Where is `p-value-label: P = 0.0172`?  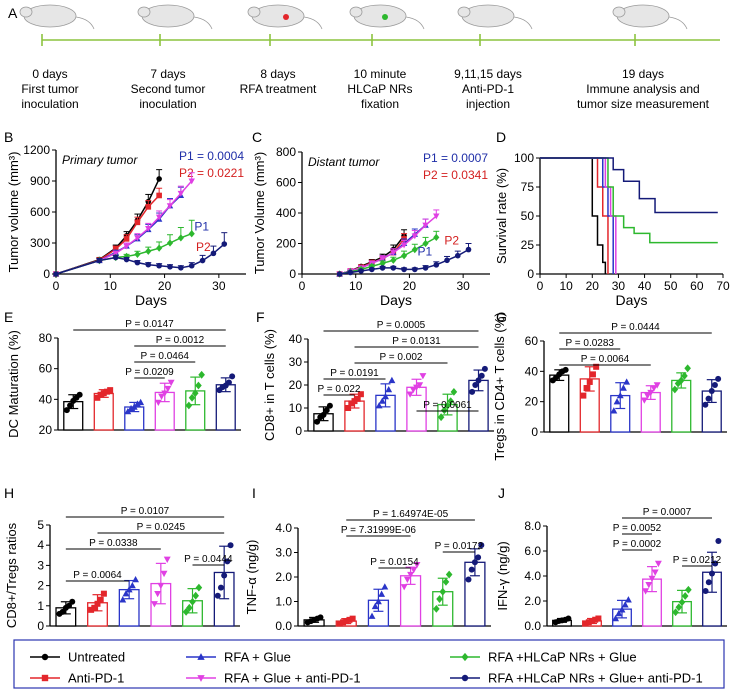
p-value-label: P = 0.0172 is located at coordinates (459, 546).